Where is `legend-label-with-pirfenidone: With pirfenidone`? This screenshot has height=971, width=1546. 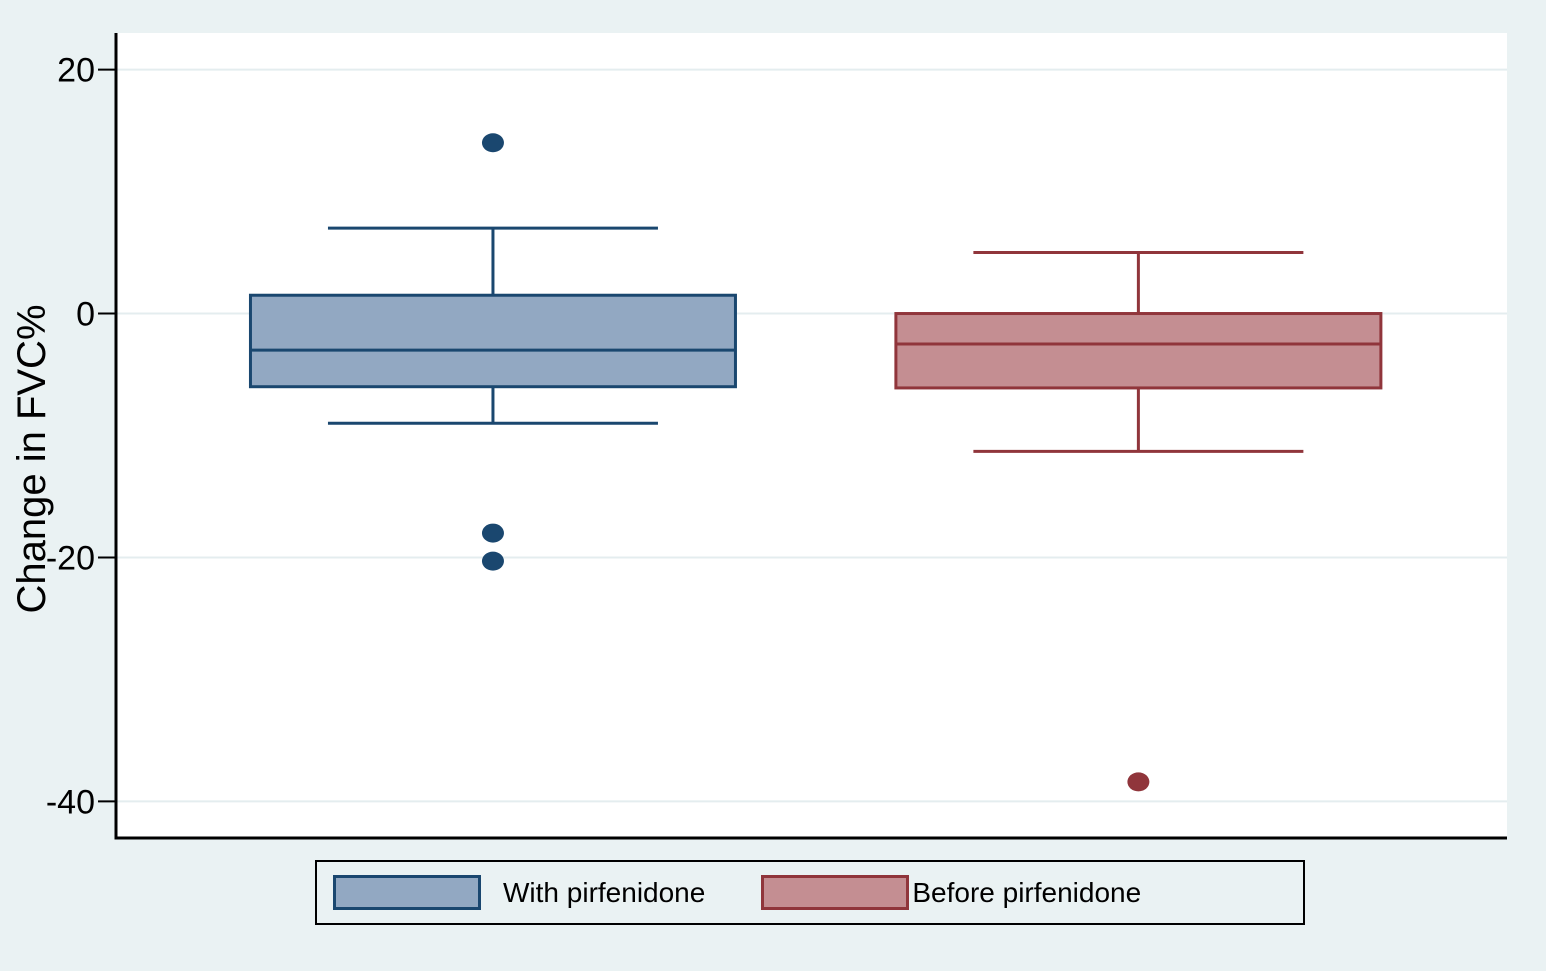
legend-label-with-pirfenidone: With pirfenidone is located at coordinates (604, 892).